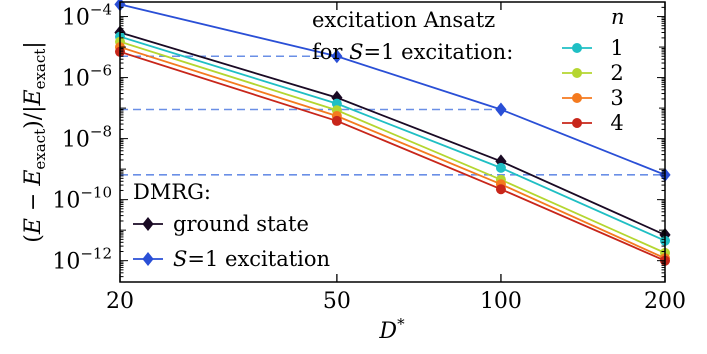  Describe the element at coordinates (616, 73) in the screenshot. I see `legend-ansatz-label-2: 2` at that location.